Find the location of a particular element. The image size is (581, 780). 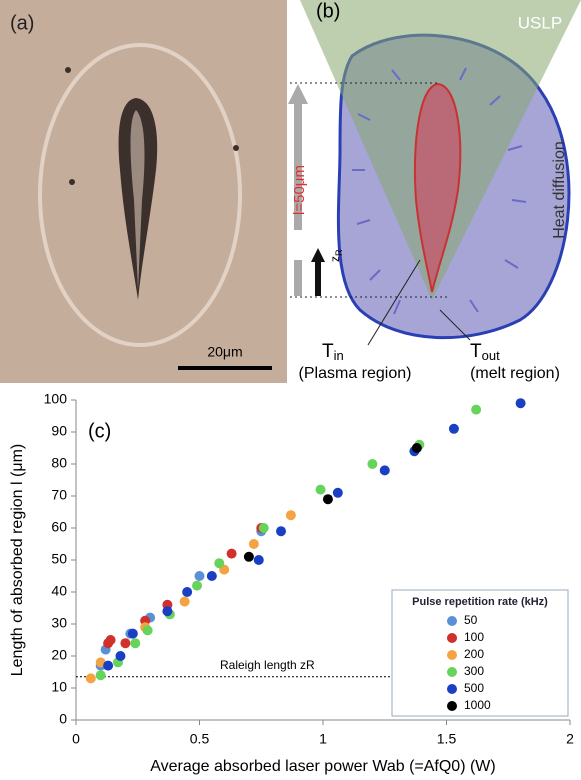

scale-label: 20μm is located at coordinates (224, 352).